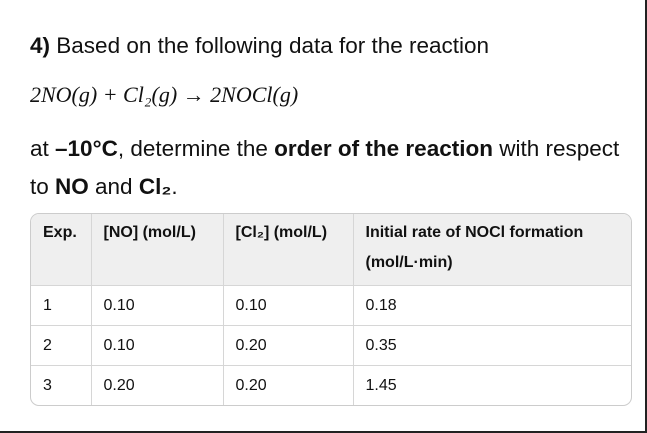 The width and height of the screenshot is (647, 433). What do you see at coordinates (381, 385) in the screenshot?
I see `table-cell: 1.45` at bounding box center [381, 385].